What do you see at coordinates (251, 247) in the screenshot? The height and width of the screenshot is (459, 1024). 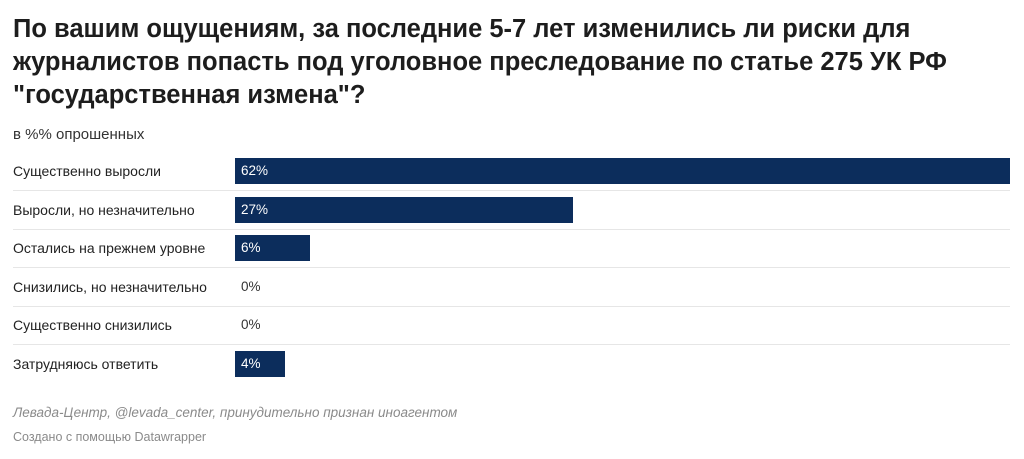 I see `value-label: 6%` at bounding box center [251, 247].